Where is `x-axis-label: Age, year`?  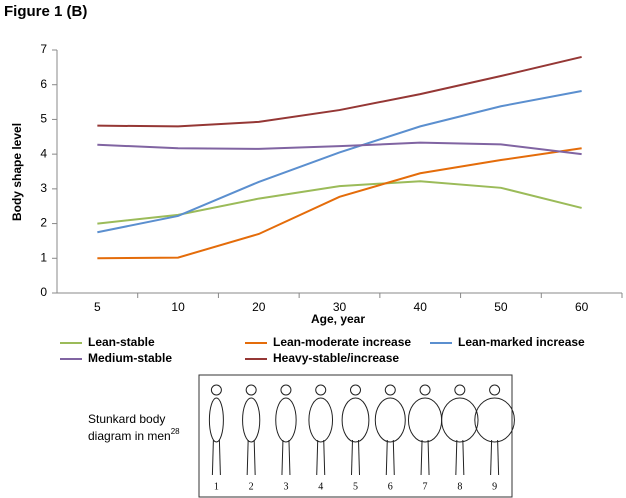 x-axis-label: Age, year is located at coordinates (338, 319).